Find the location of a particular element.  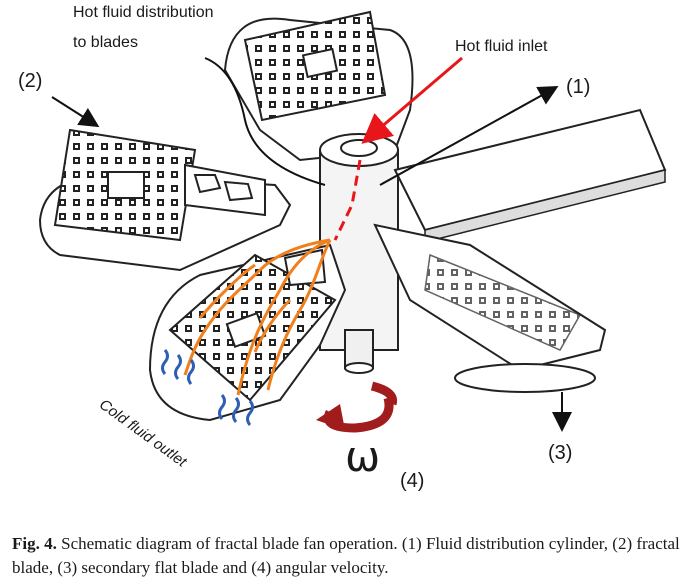

upper-right-flat-blade is located at coordinates (530, 175).